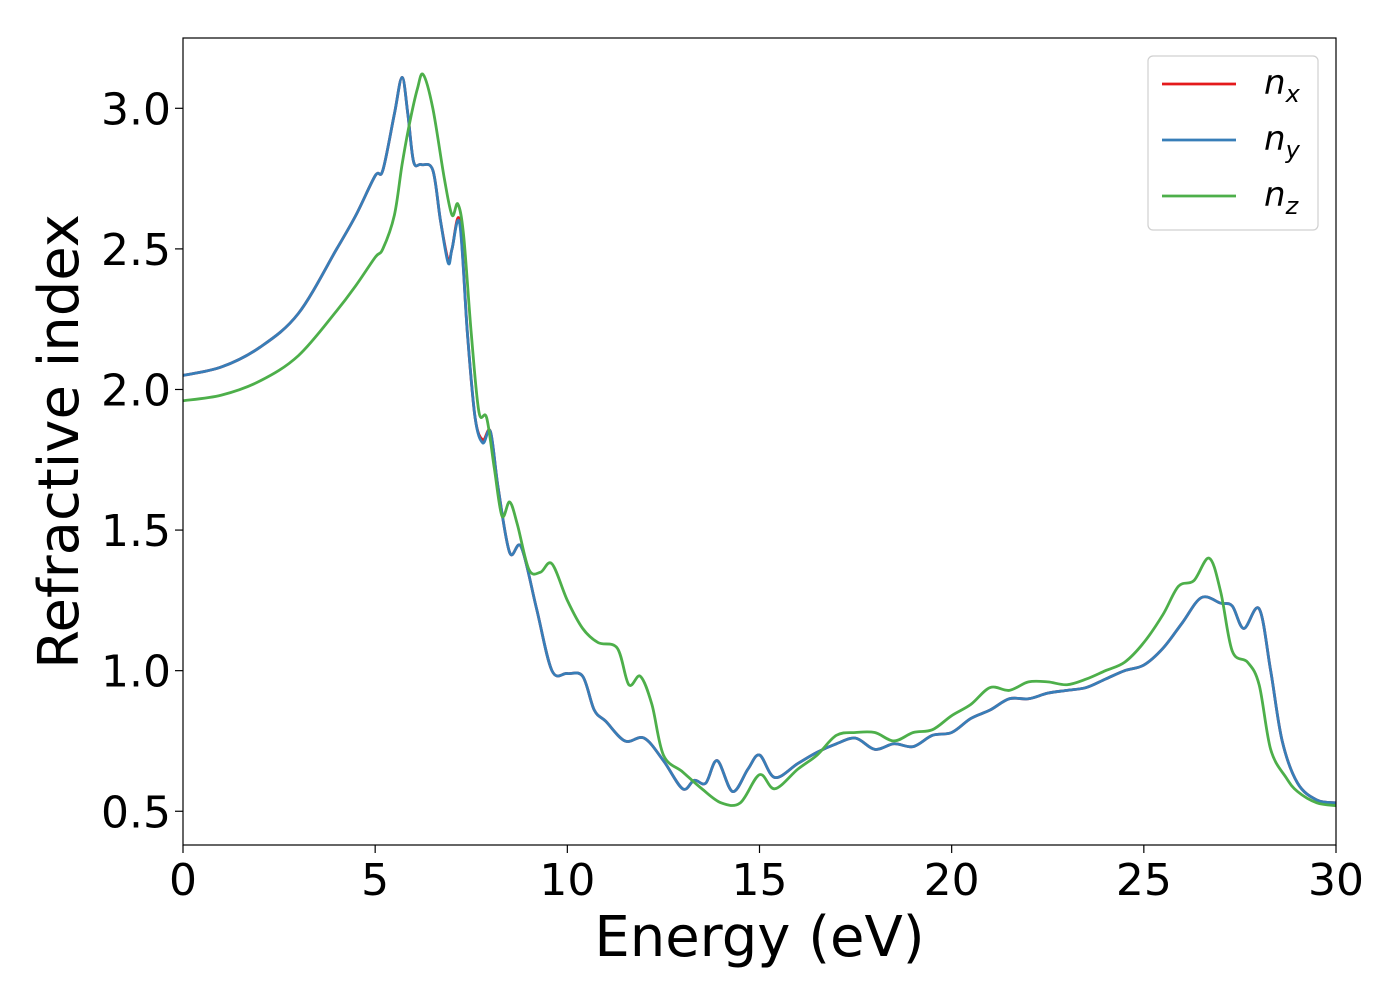 The height and width of the screenshot is (1000, 1400). I want to click on y-tick-label: 1.5, so click(136, 531).